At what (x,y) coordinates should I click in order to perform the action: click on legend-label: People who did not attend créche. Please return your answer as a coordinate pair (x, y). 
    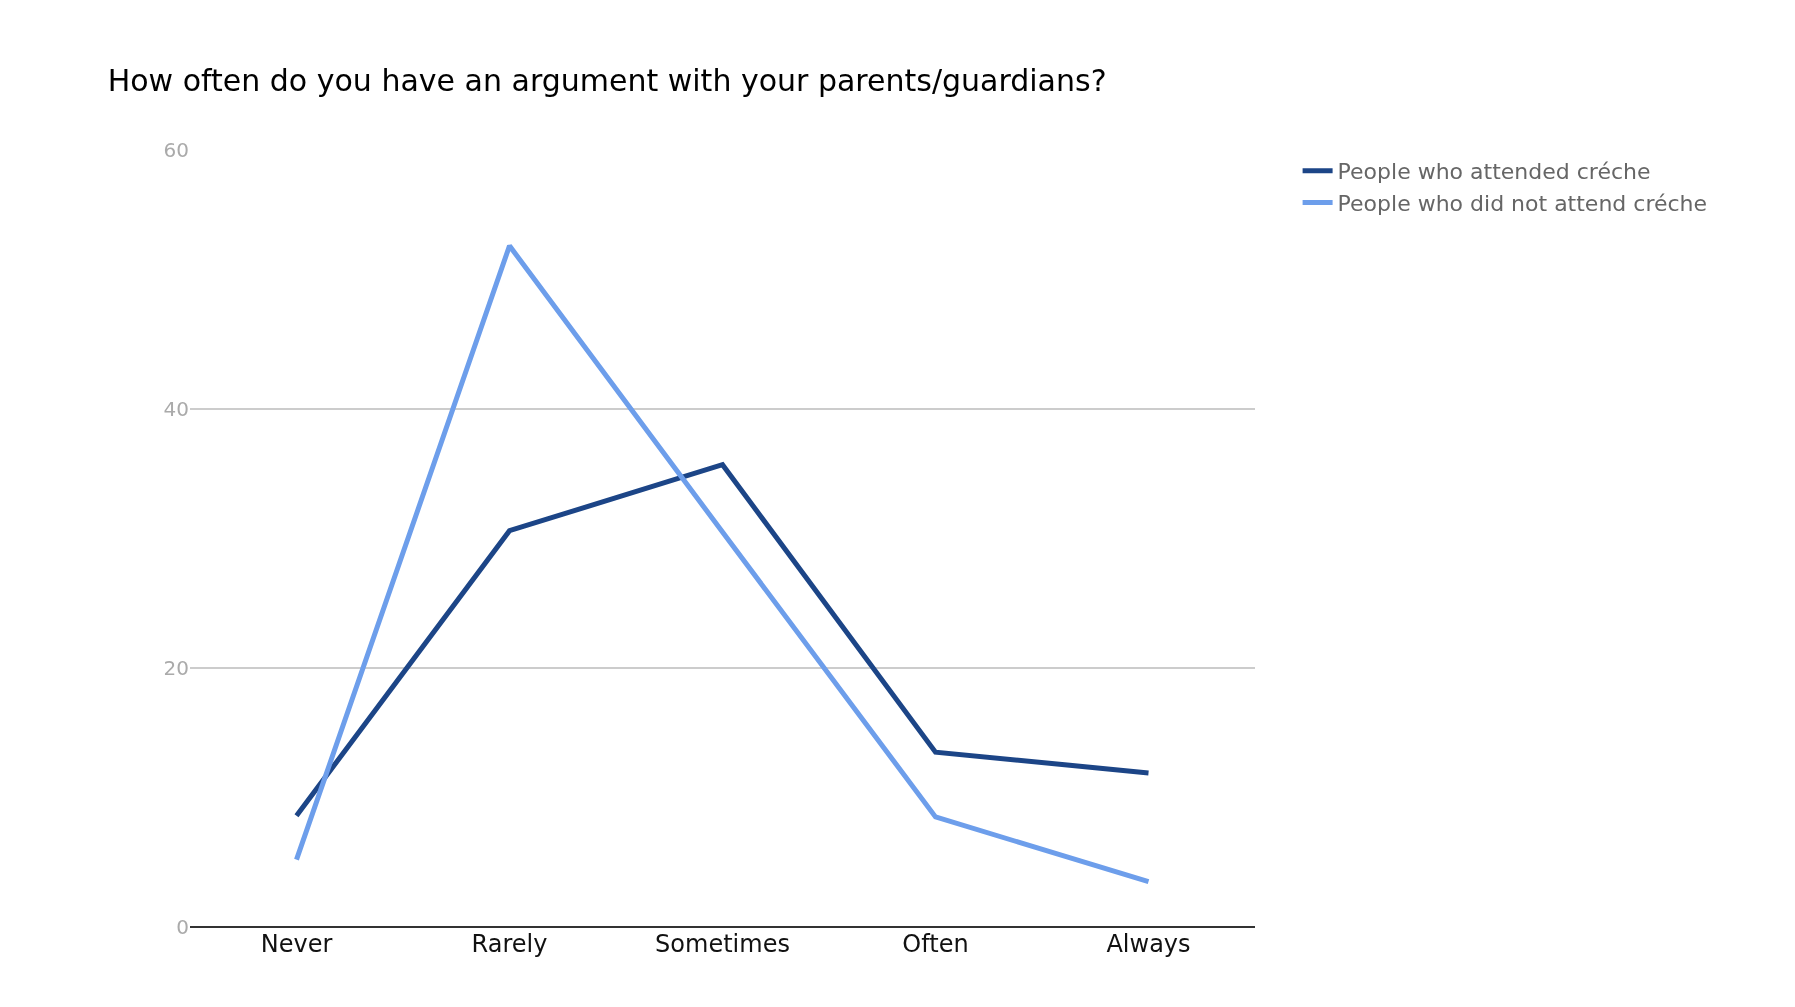
    Looking at the image, I should click on (1522, 203).